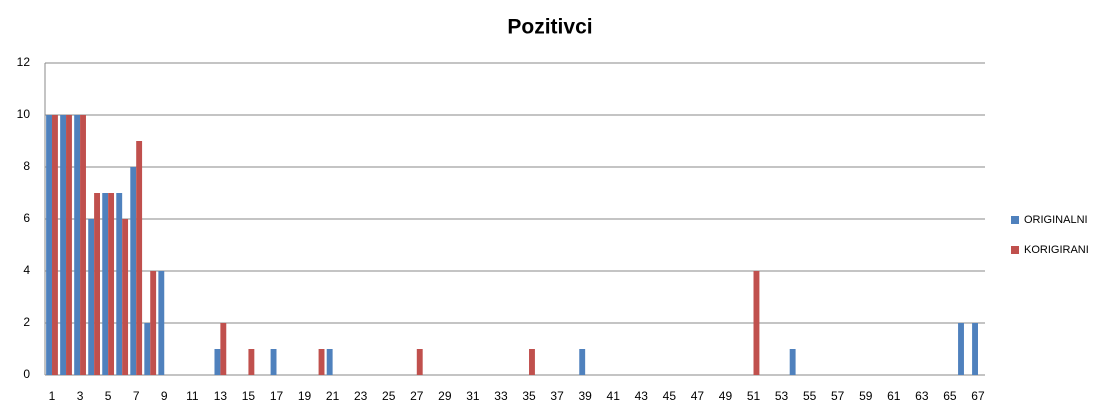 This screenshot has height=415, width=1101. Describe the element at coordinates (922, 396) in the screenshot. I see `x-tick-label: 63` at that location.